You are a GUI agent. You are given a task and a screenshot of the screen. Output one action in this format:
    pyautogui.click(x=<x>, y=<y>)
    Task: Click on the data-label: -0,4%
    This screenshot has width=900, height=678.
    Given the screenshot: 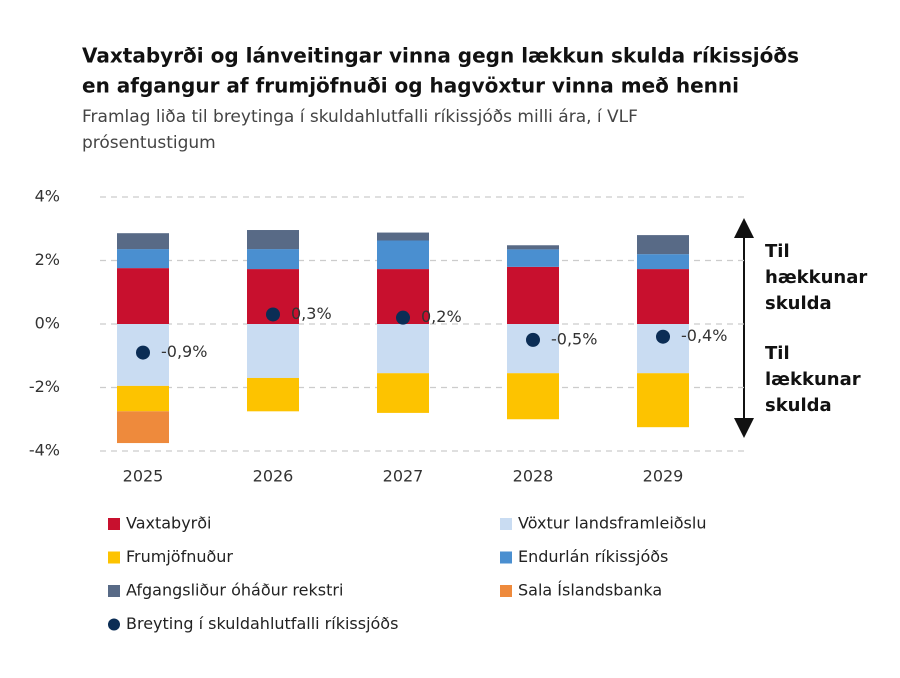 What is the action you would take?
    pyautogui.click(x=704, y=335)
    